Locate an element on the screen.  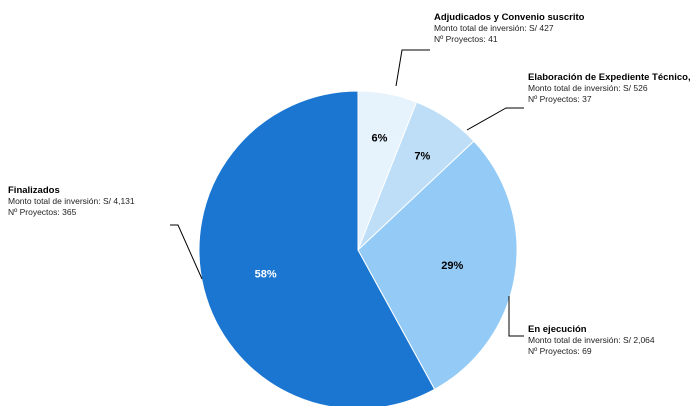
slice-percent-label: 58% is located at coordinates (266, 275).